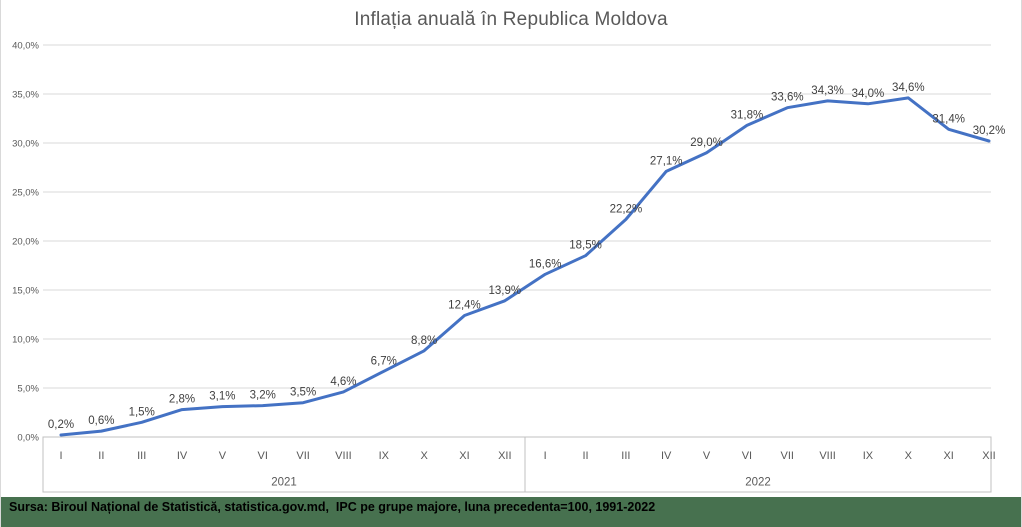 The image size is (1022, 527). I want to click on x-axis-year-labels: 2021 2022, so click(521, 483).